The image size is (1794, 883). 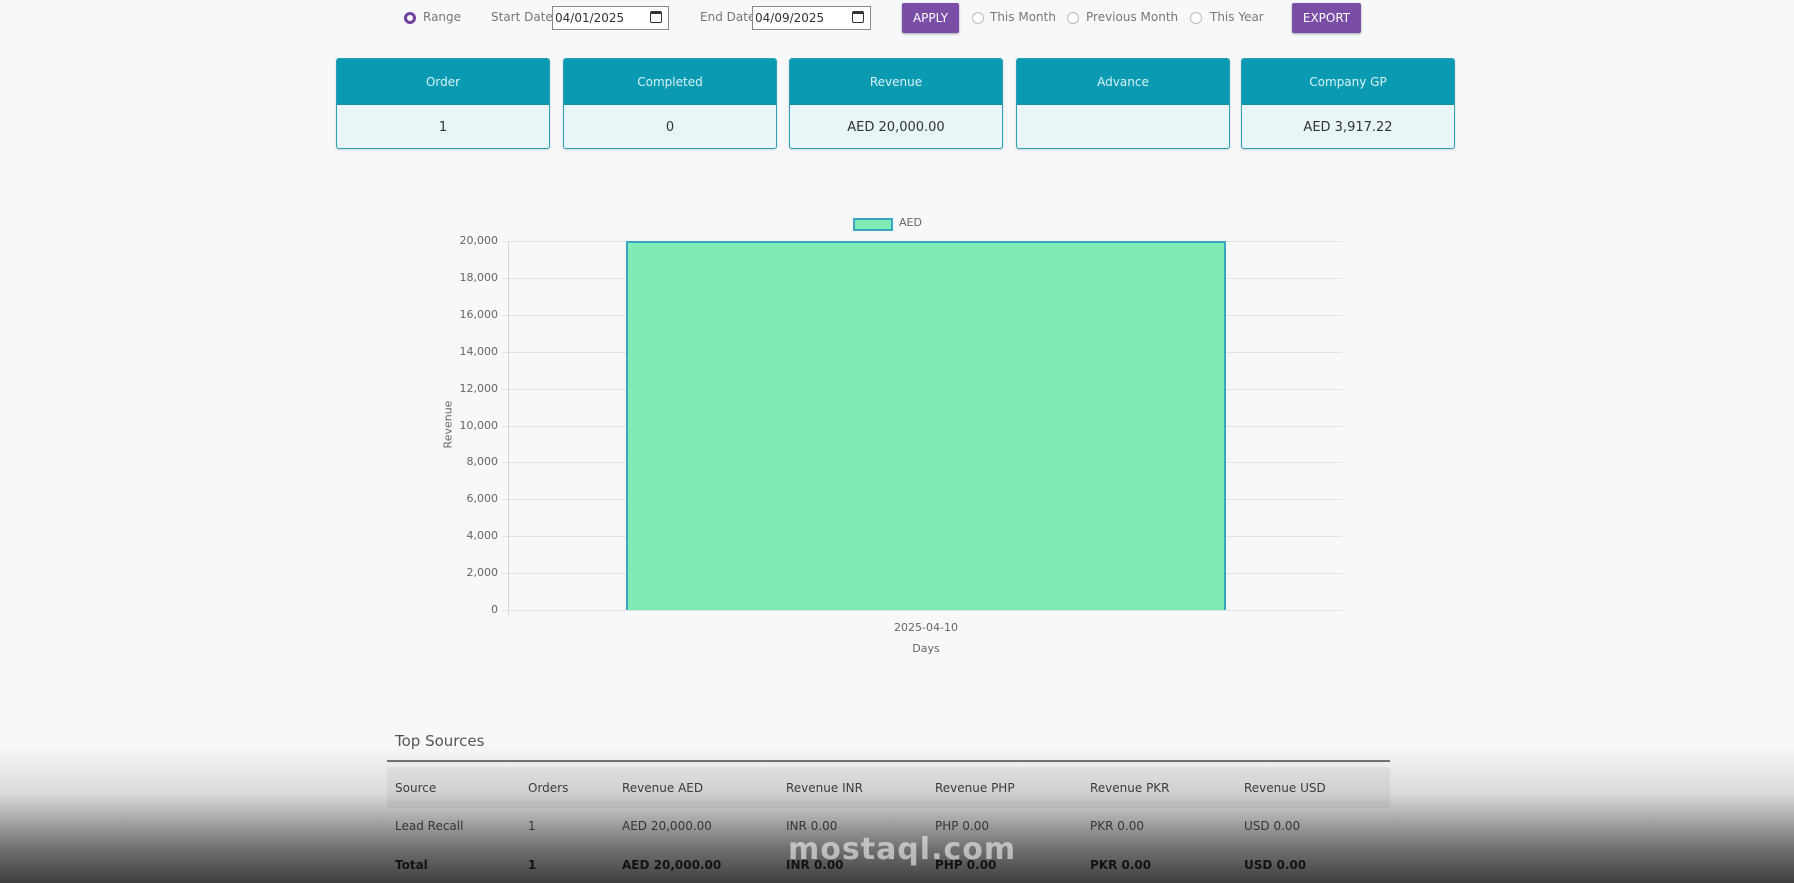 What do you see at coordinates (590, 18) in the screenshot?
I see `start-date-value: 04/01/2025` at bounding box center [590, 18].